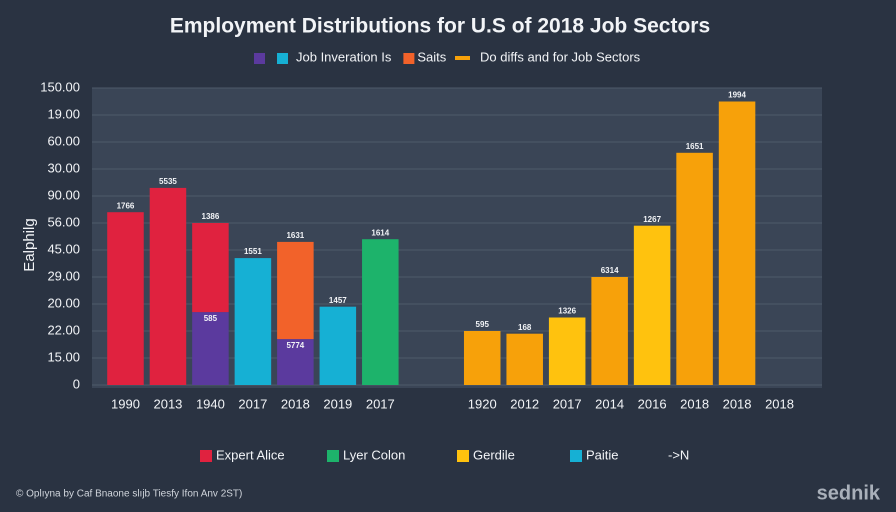  I want to click on y-tick-label: 30.00, so click(63, 167).